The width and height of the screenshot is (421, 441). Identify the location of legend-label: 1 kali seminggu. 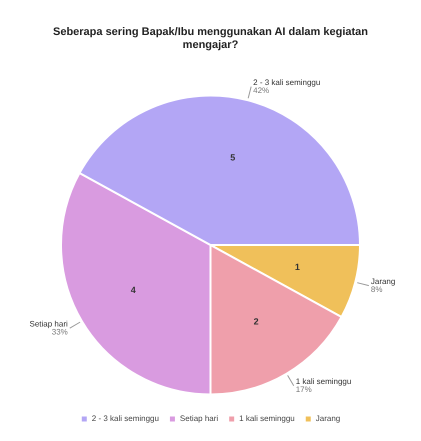
(267, 419).